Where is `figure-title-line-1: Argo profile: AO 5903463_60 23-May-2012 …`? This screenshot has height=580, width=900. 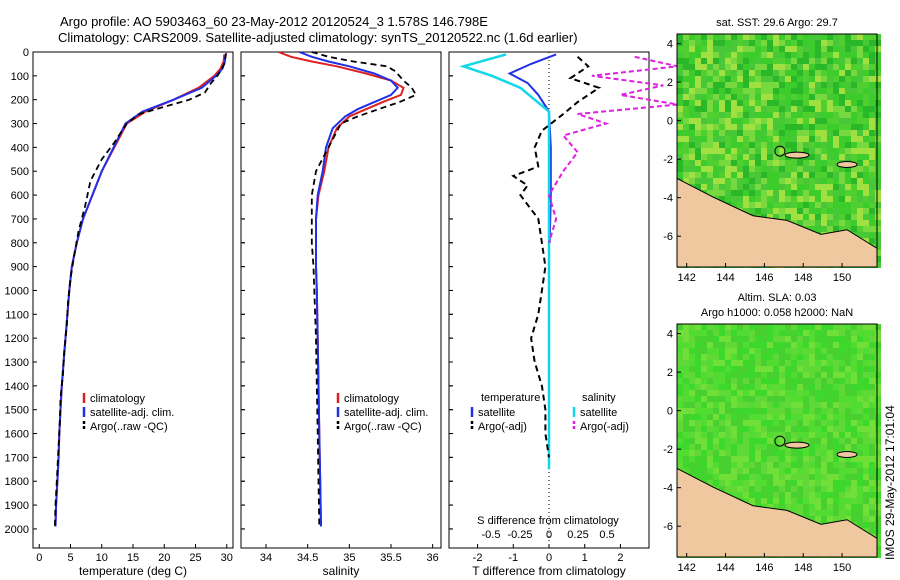
figure-title-line-1: Argo profile: AO 5903463_60 23-May-2012 … is located at coordinates (274, 21).